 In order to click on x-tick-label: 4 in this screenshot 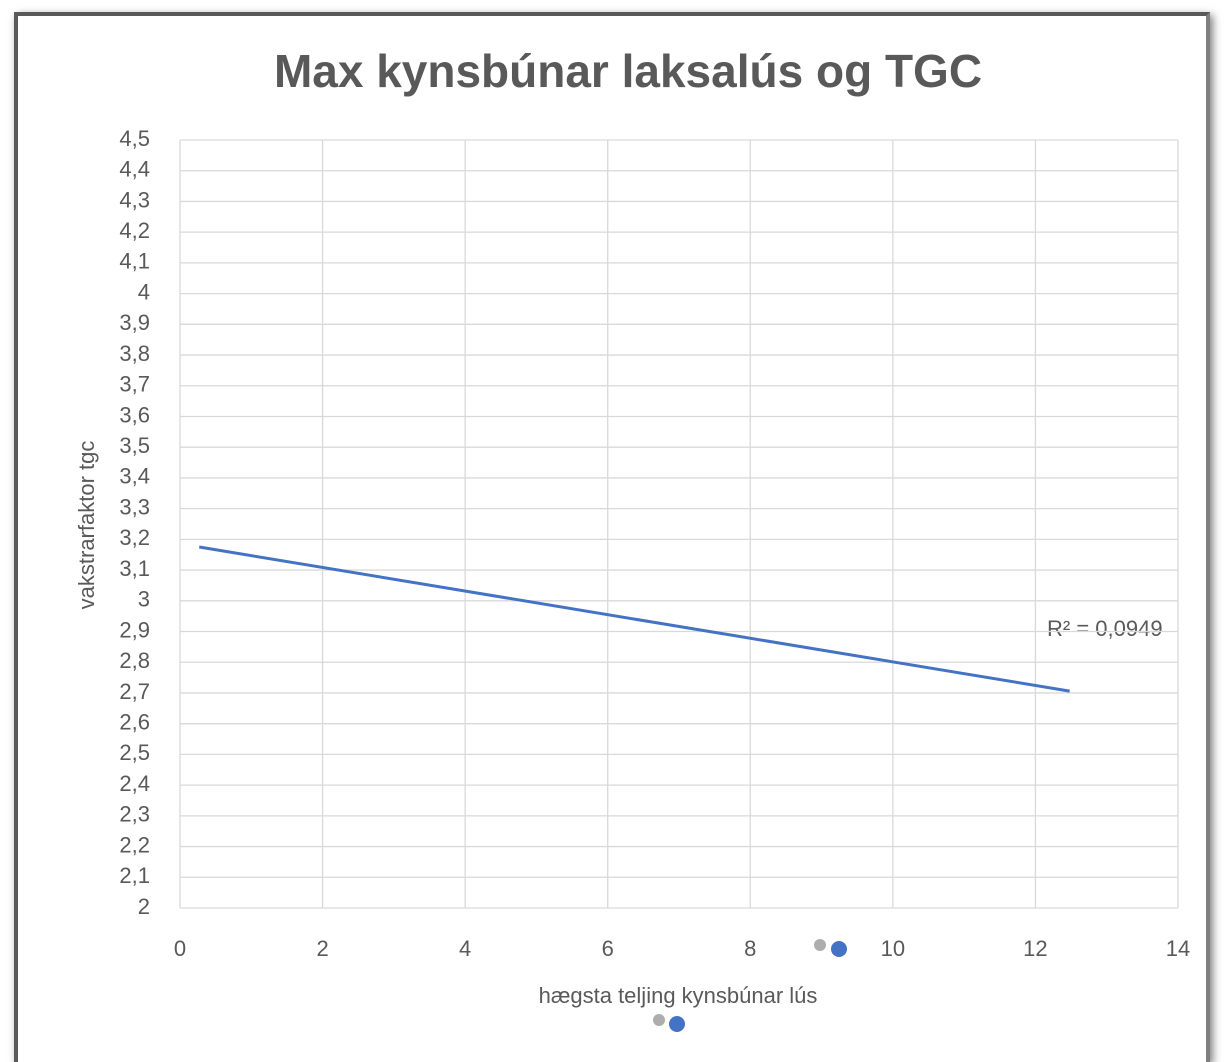, I will do `click(465, 948)`.